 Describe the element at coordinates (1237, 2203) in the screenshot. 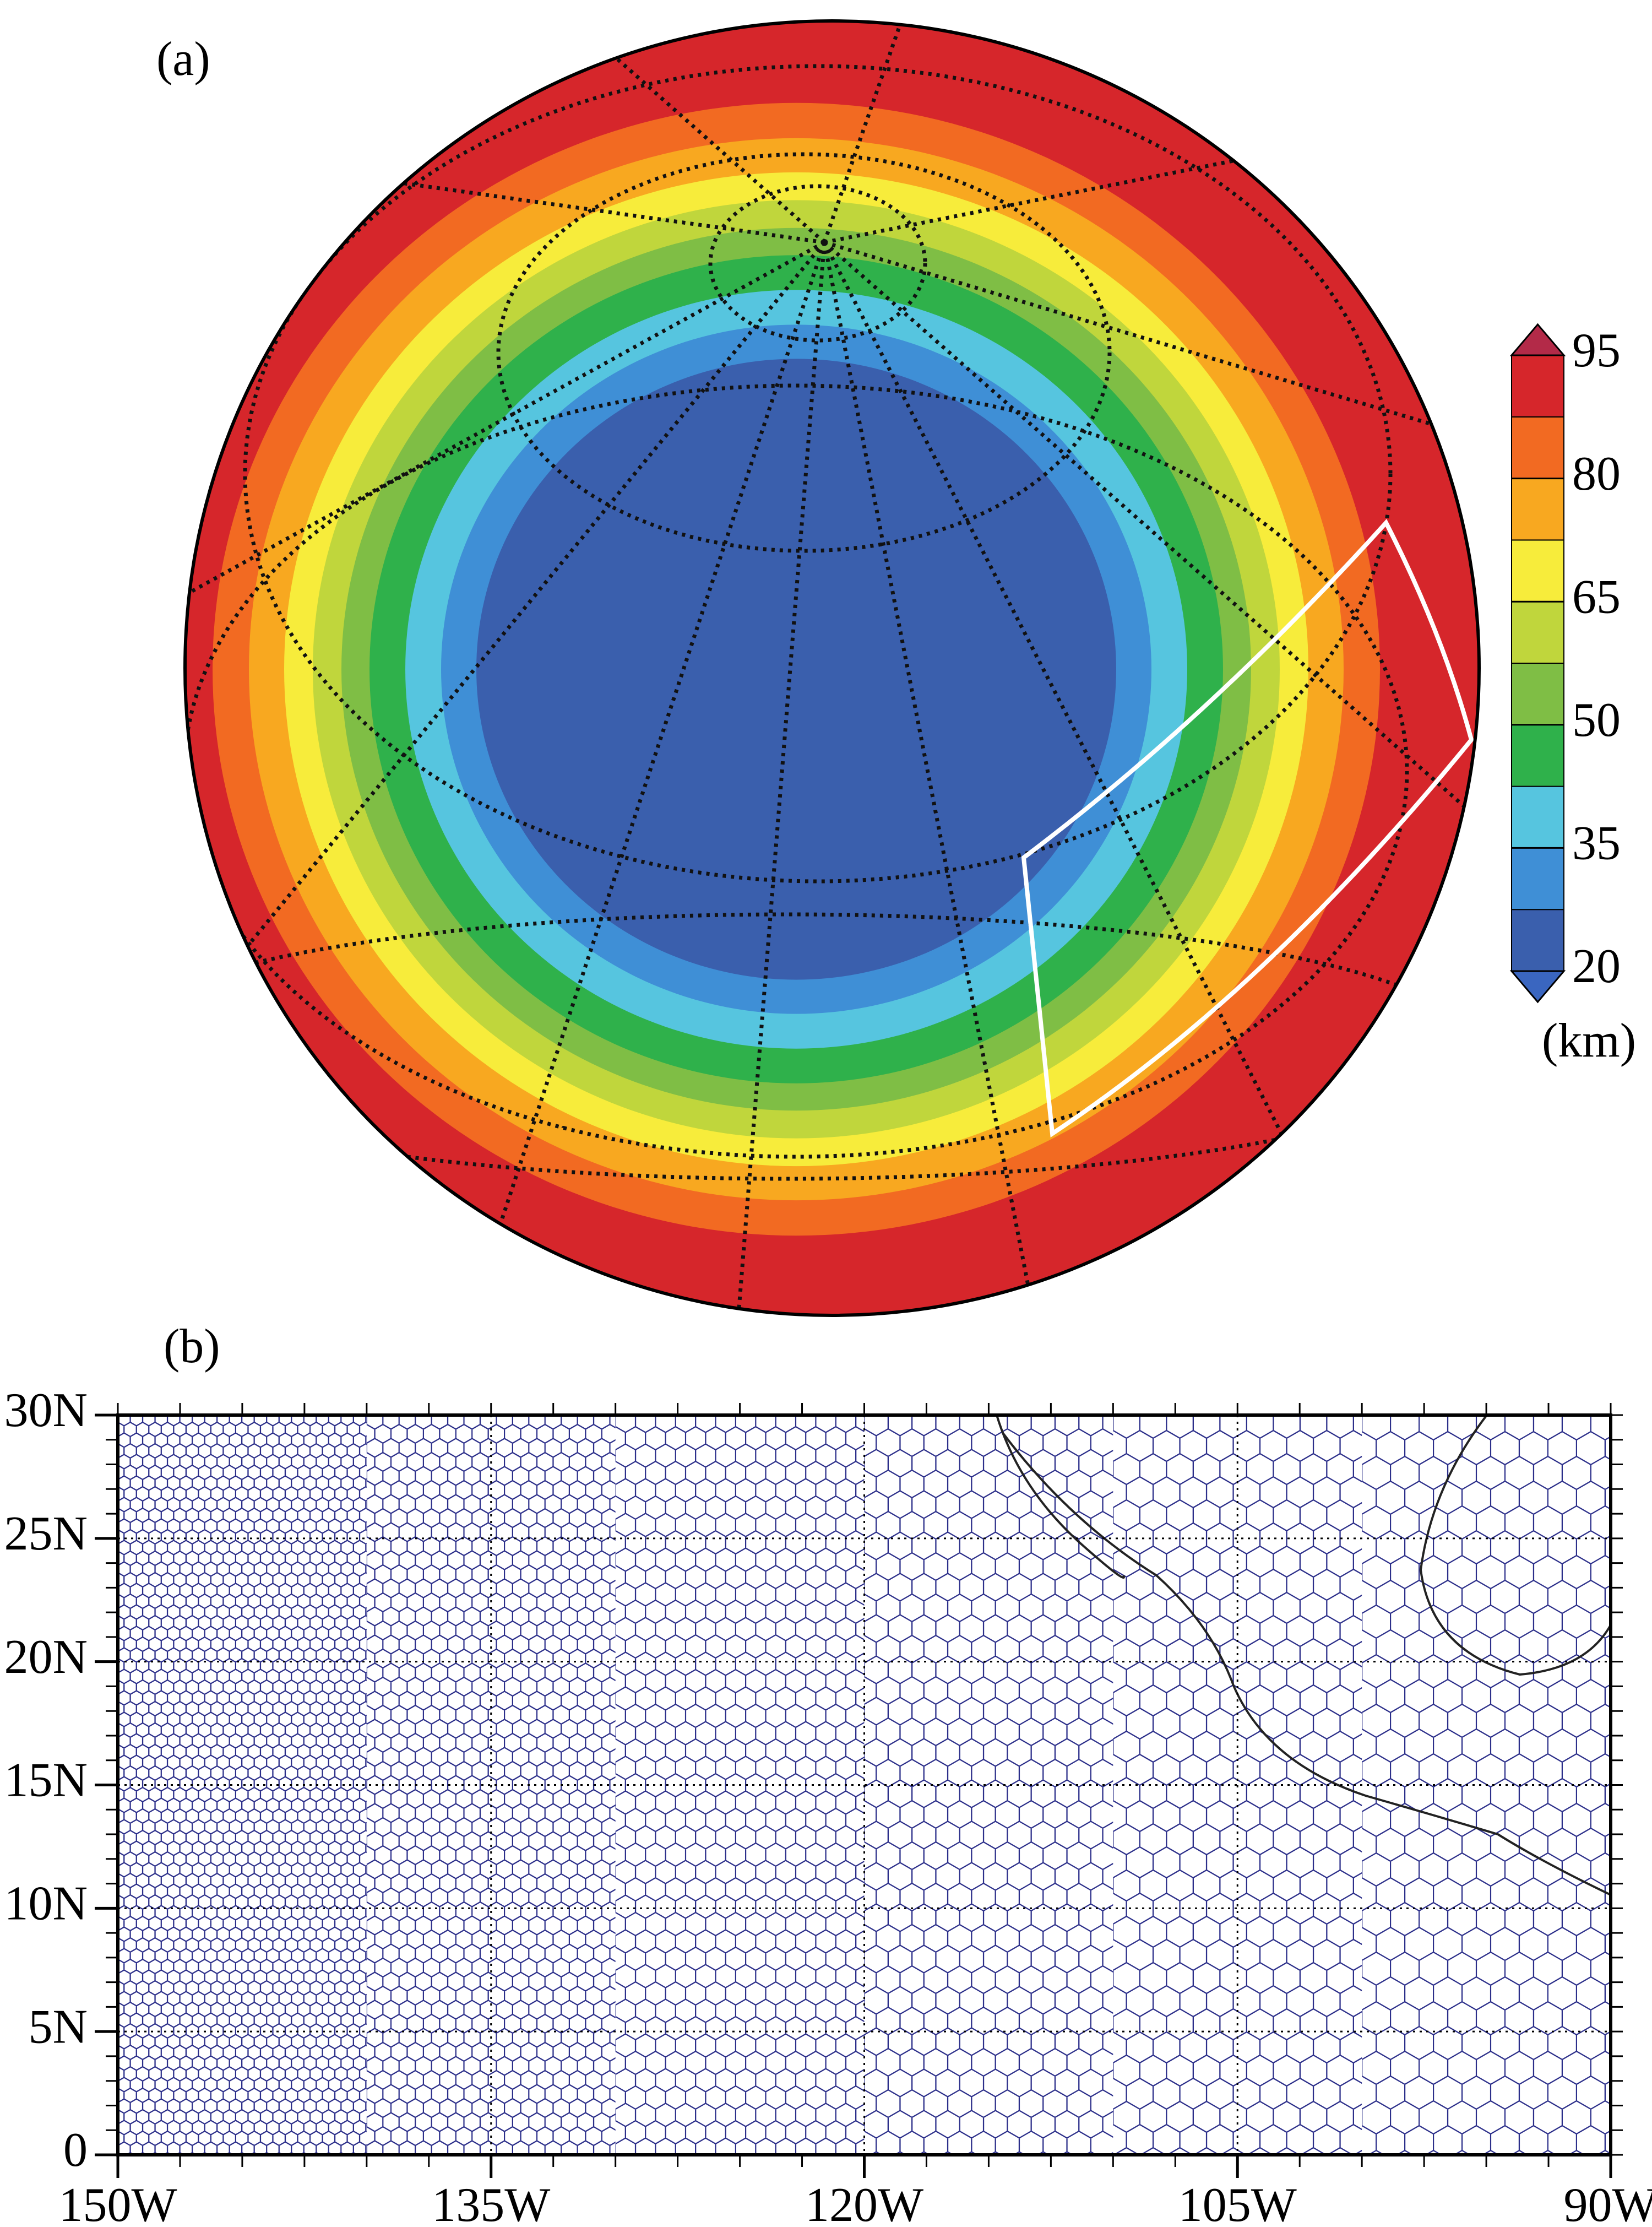

I see `x-tick-label: 105W` at that location.